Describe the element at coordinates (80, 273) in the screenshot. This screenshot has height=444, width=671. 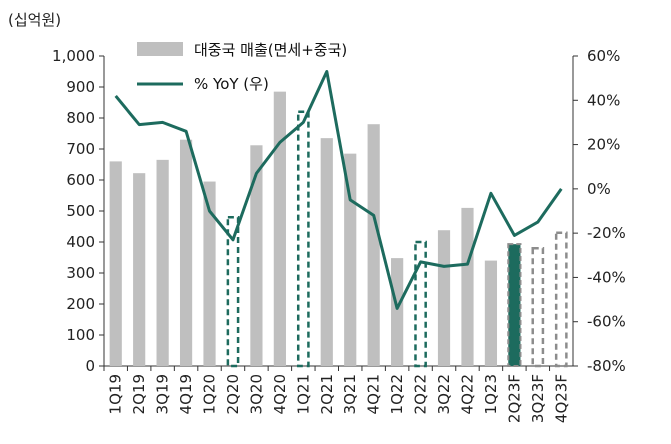
I see `left-axis-tick-label: 300` at that location.